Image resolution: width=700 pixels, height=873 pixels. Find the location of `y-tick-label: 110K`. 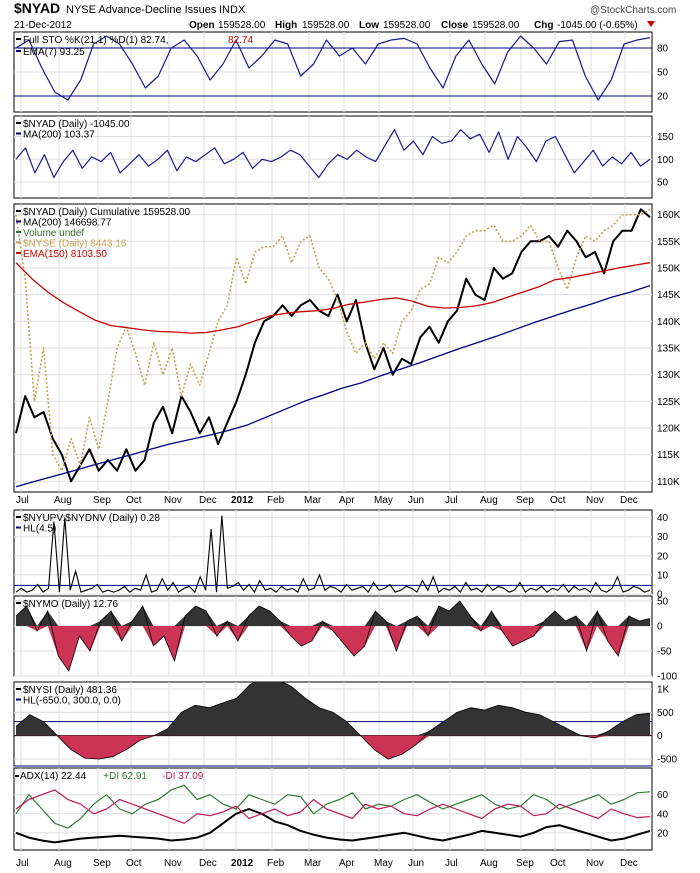

y-tick-label: 110K is located at coordinates (668, 482).